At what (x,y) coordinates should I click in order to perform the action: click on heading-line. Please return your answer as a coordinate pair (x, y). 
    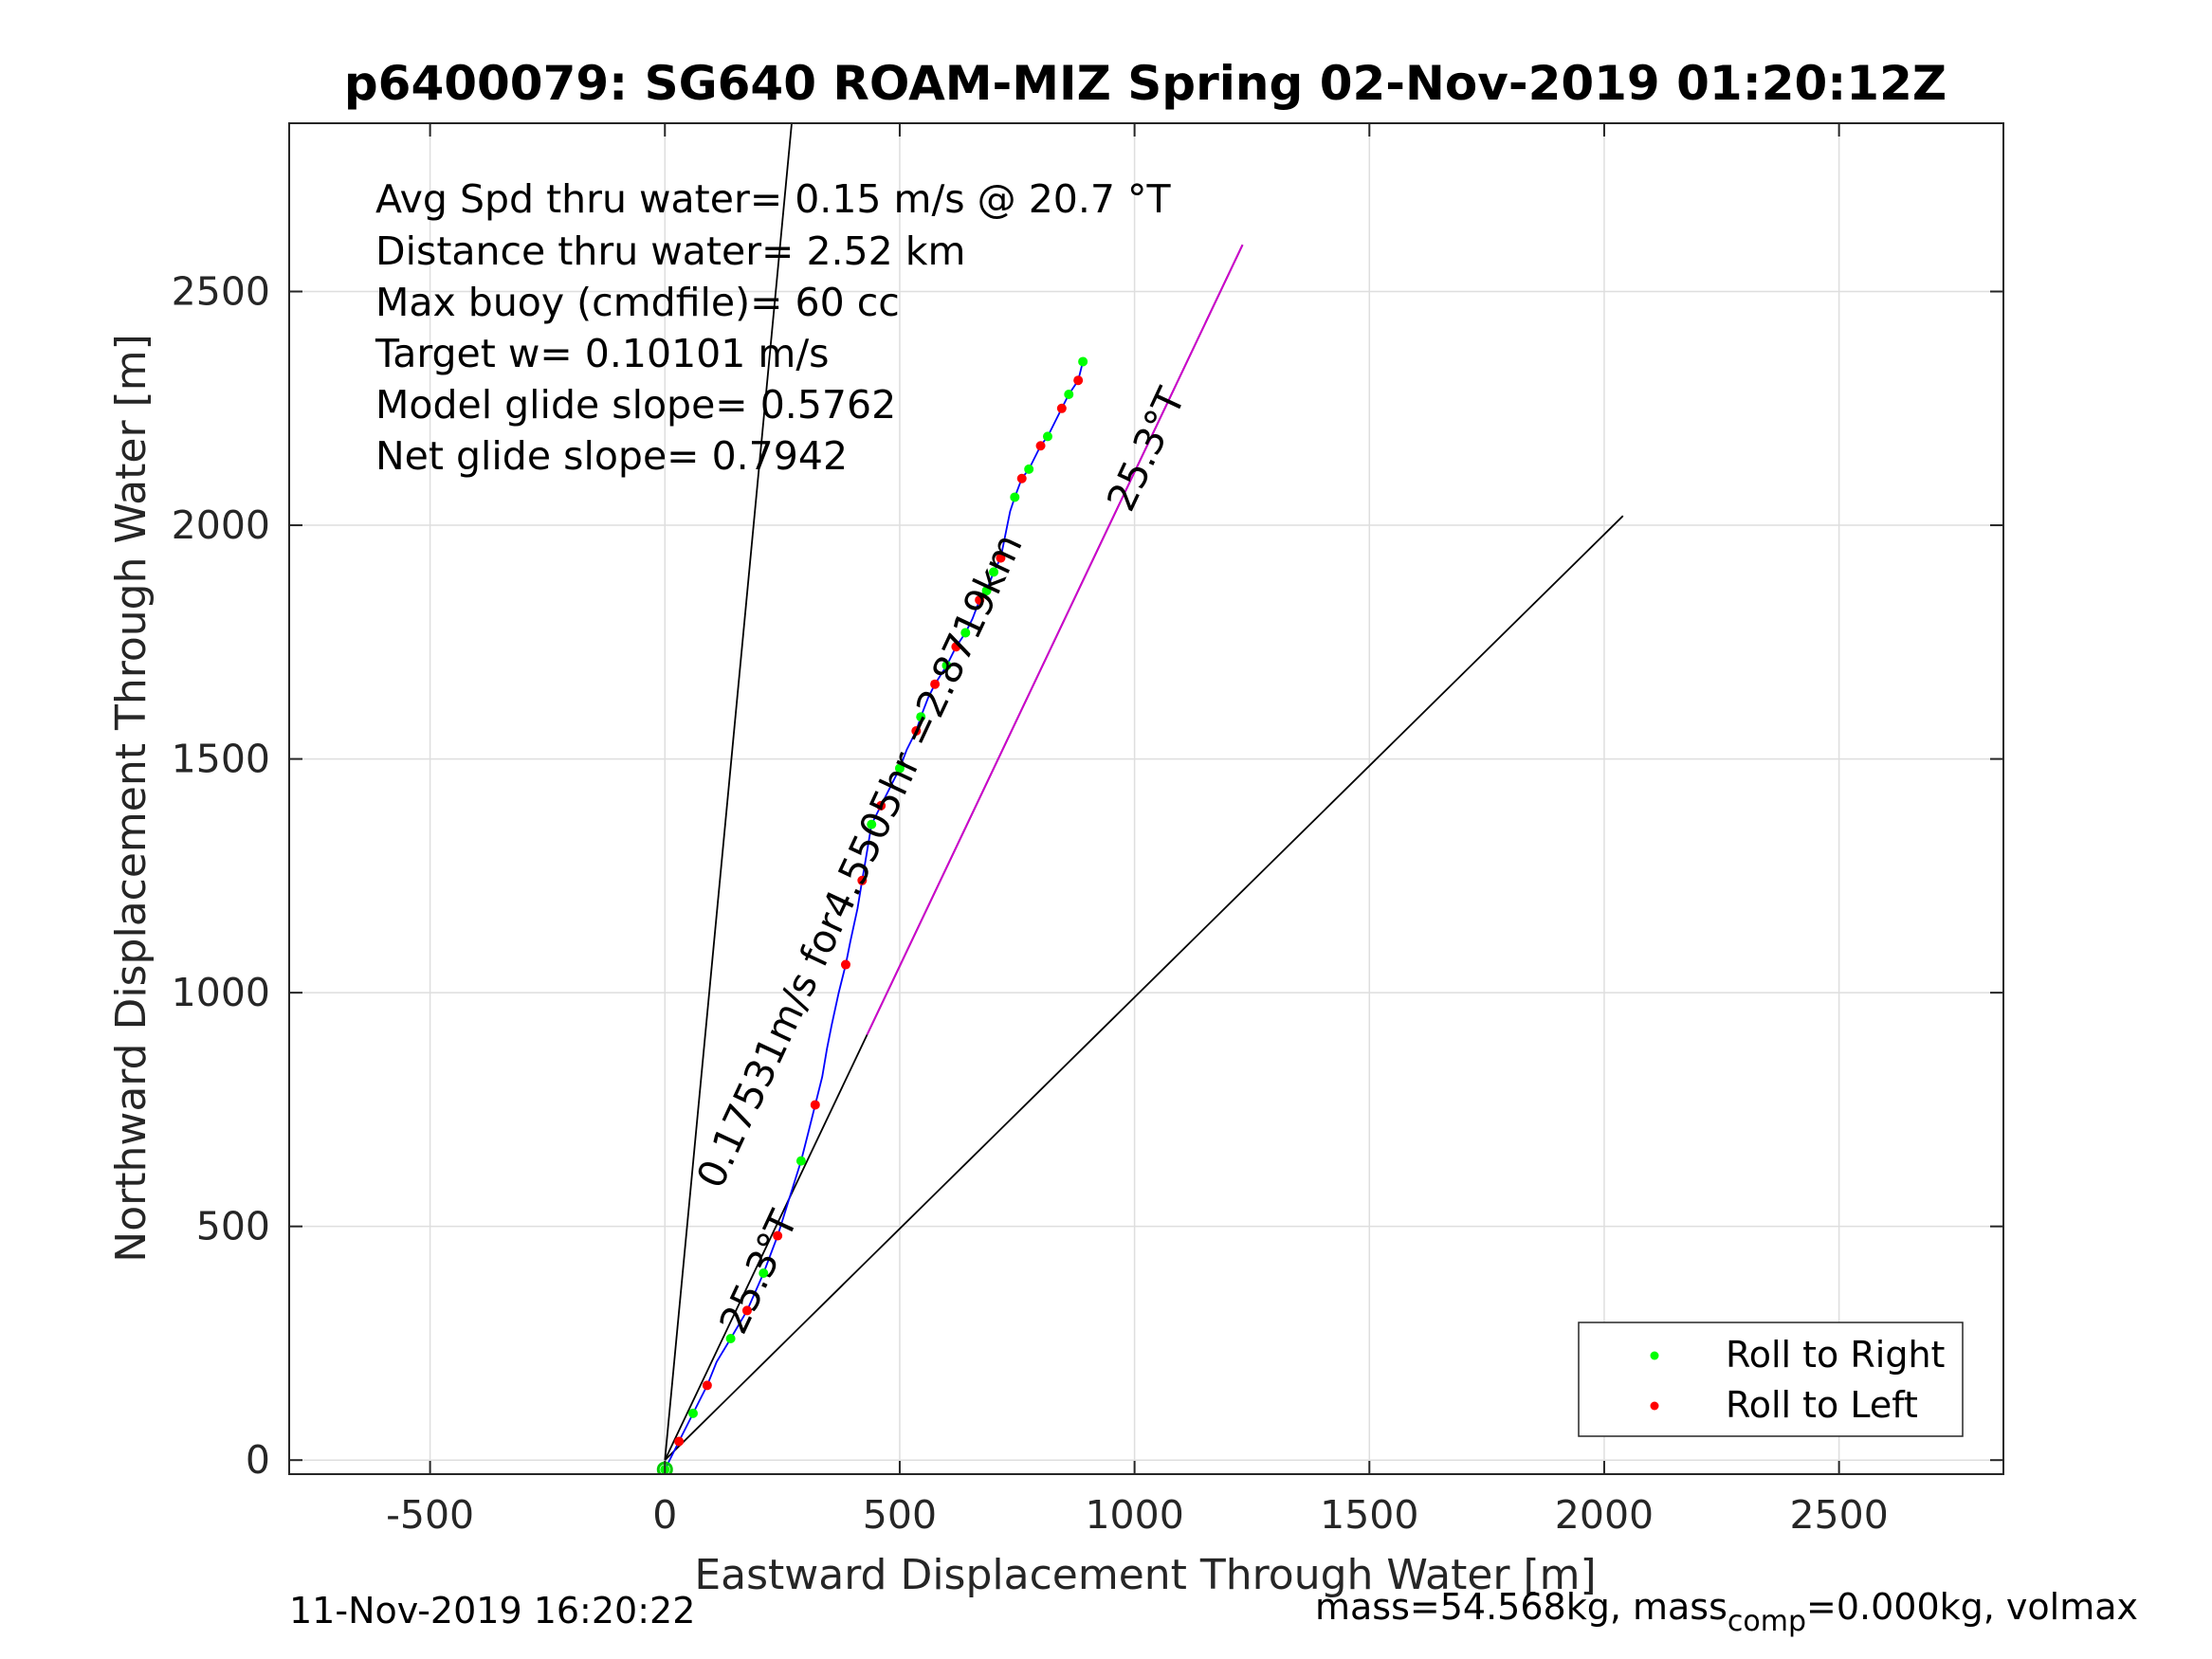
    Looking at the image, I should click on (1055, 639).